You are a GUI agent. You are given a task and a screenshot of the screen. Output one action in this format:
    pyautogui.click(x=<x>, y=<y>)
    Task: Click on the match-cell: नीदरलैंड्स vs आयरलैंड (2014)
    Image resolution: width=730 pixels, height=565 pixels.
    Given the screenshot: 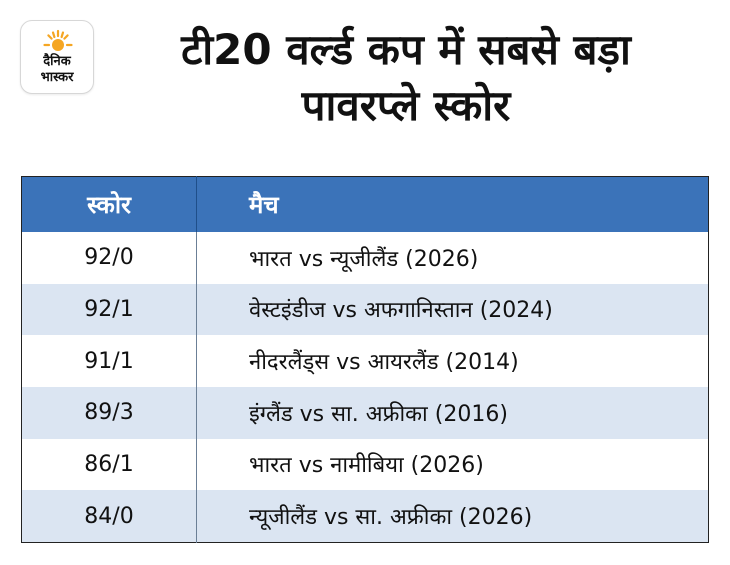 What is the action you would take?
    pyautogui.click(x=452, y=361)
    